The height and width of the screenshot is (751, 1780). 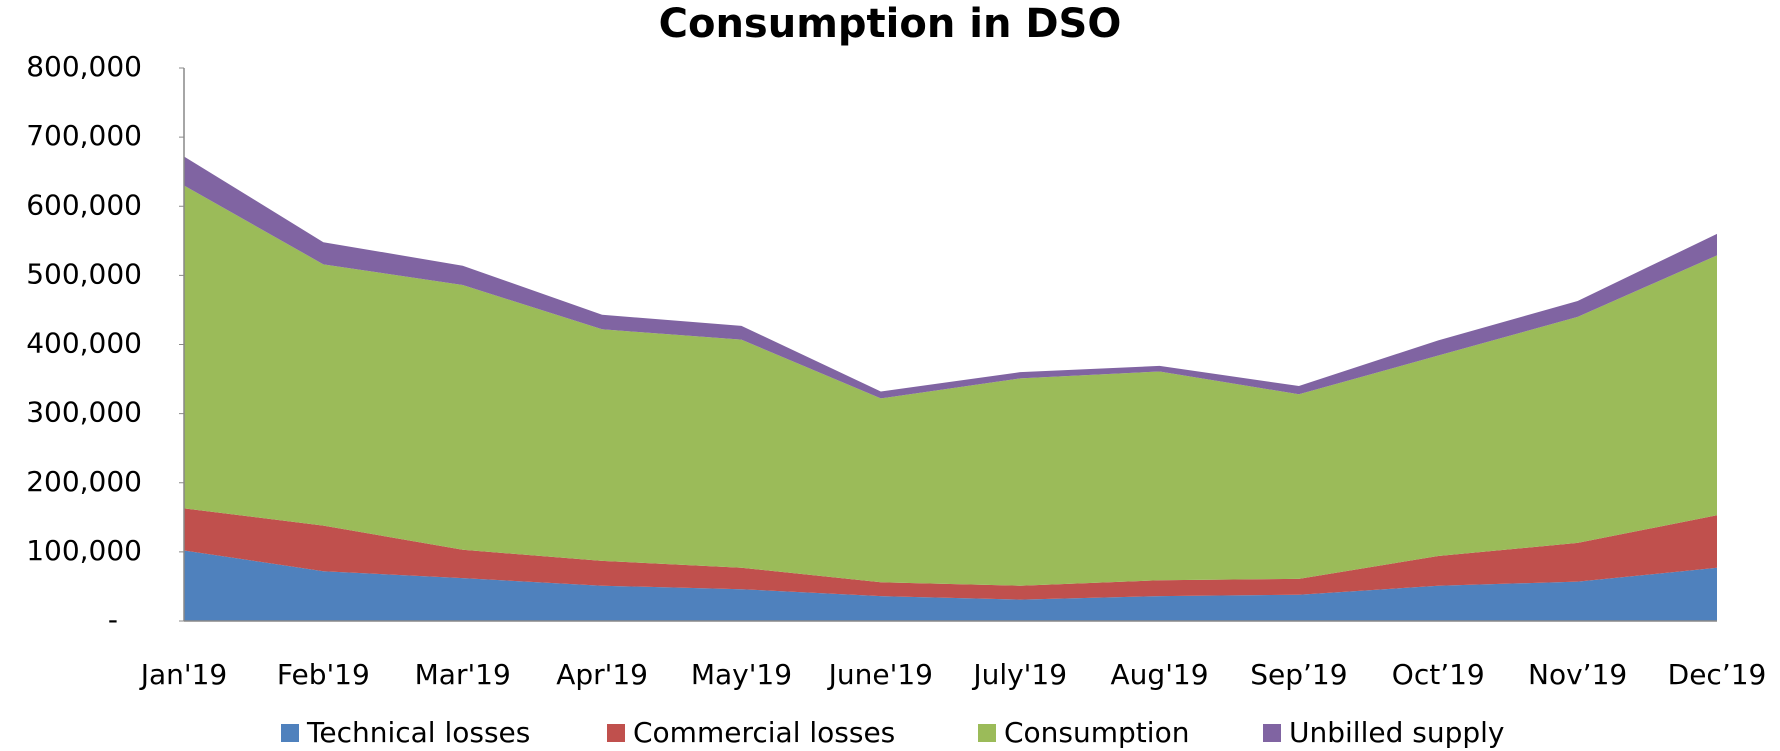 What do you see at coordinates (463, 674) in the screenshot?
I see `x-tick-label: Mar'19` at bounding box center [463, 674].